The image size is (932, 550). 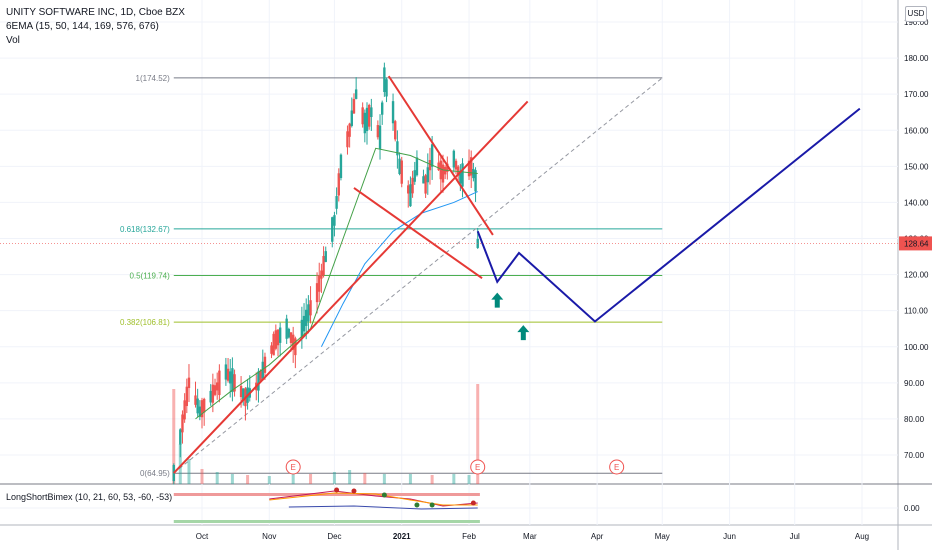 What do you see at coordinates (914, 383) in the screenshot?
I see `y-tick-label: 90.00` at bounding box center [914, 383].